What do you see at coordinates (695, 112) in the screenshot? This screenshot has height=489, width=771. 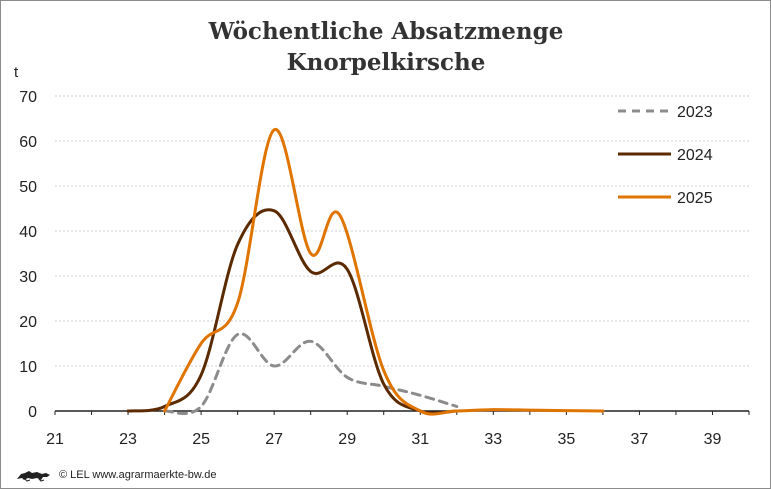 I see `legend-label-2023: 2023` at bounding box center [695, 112].